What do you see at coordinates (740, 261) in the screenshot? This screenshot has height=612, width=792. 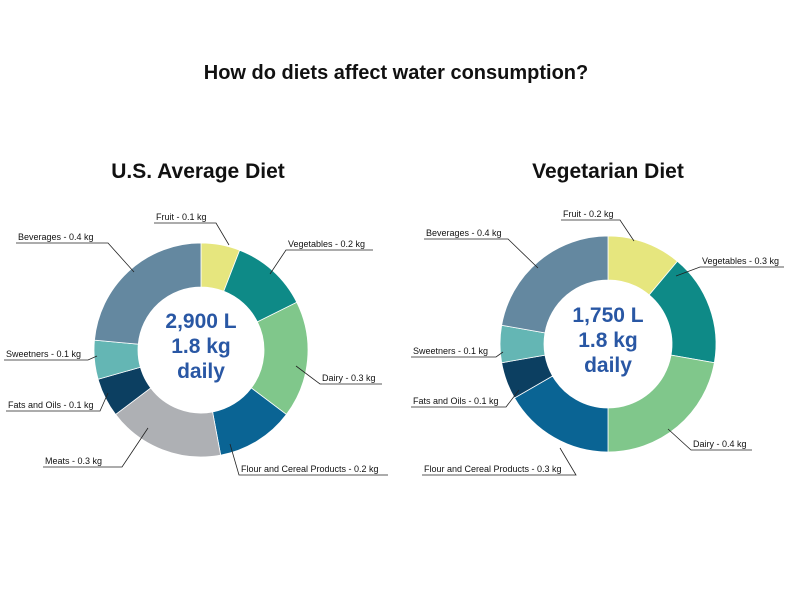 I see `slice-label-vegetables: Vegetables - 0.3 kg` at bounding box center [740, 261].